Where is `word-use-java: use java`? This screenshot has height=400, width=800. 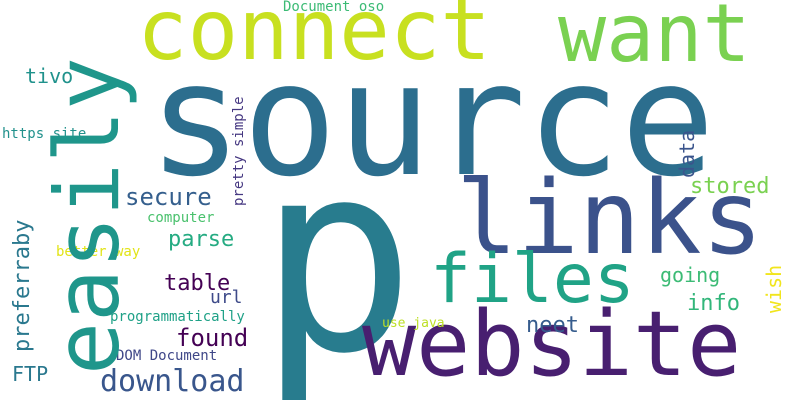
word-use-java: use java is located at coordinates (413, 323).